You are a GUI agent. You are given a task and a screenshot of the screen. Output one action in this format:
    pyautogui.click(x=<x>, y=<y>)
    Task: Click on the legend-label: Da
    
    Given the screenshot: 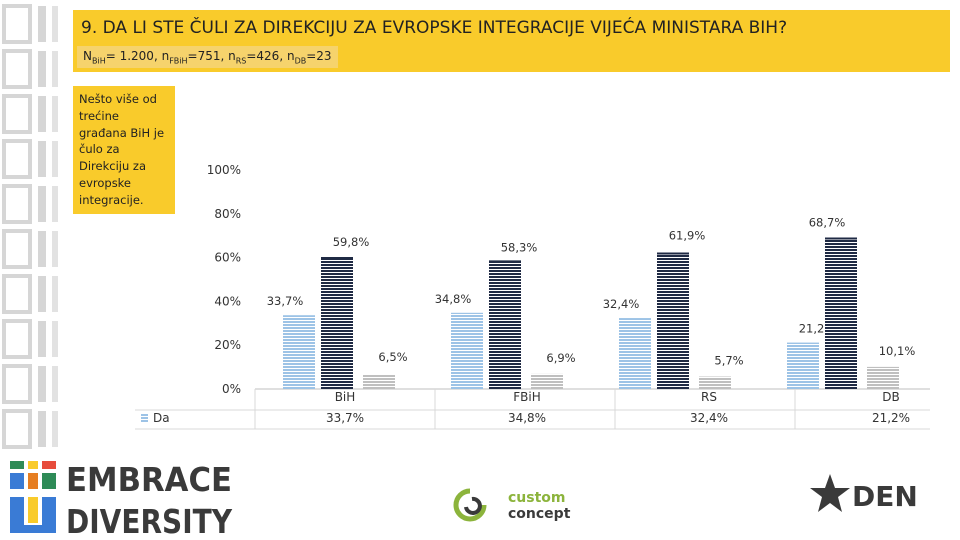 What is the action you would take?
    pyautogui.click(x=161, y=418)
    